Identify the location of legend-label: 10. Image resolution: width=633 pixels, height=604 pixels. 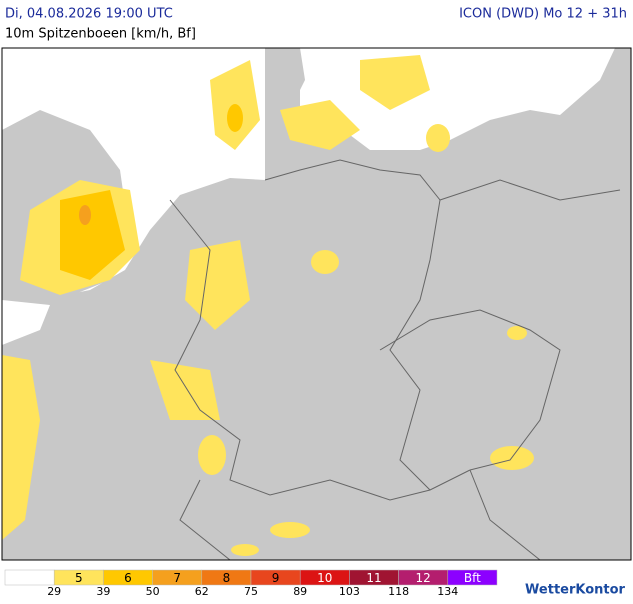
(324, 578).